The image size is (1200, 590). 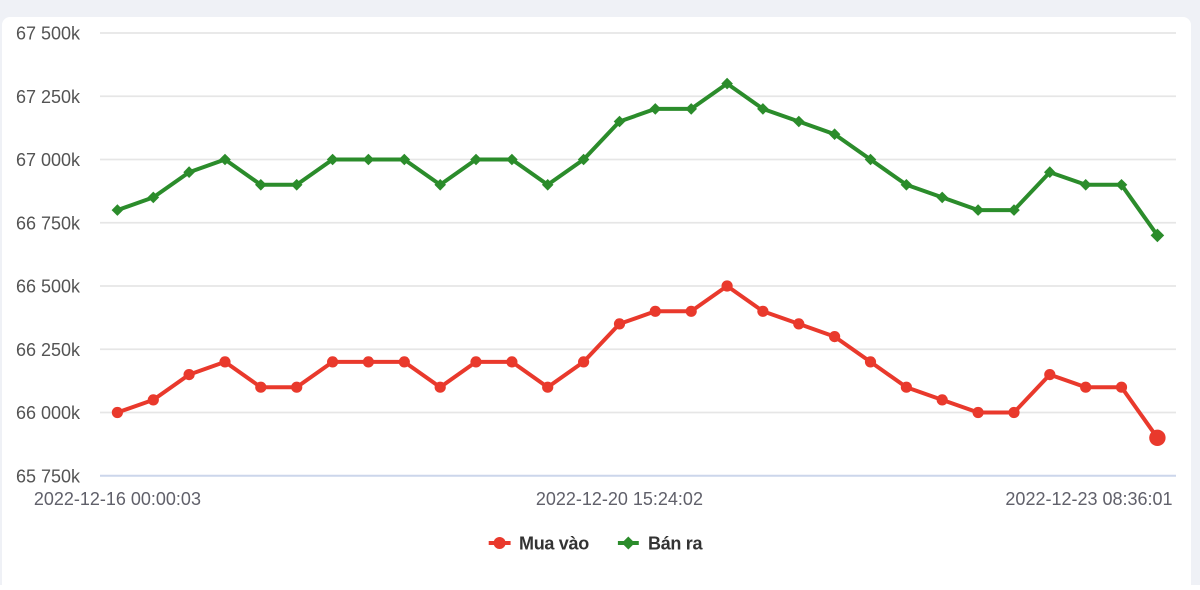 What do you see at coordinates (554, 544) in the screenshot?
I see `svg-text: Mua vào` at bounding box center [554, 544].